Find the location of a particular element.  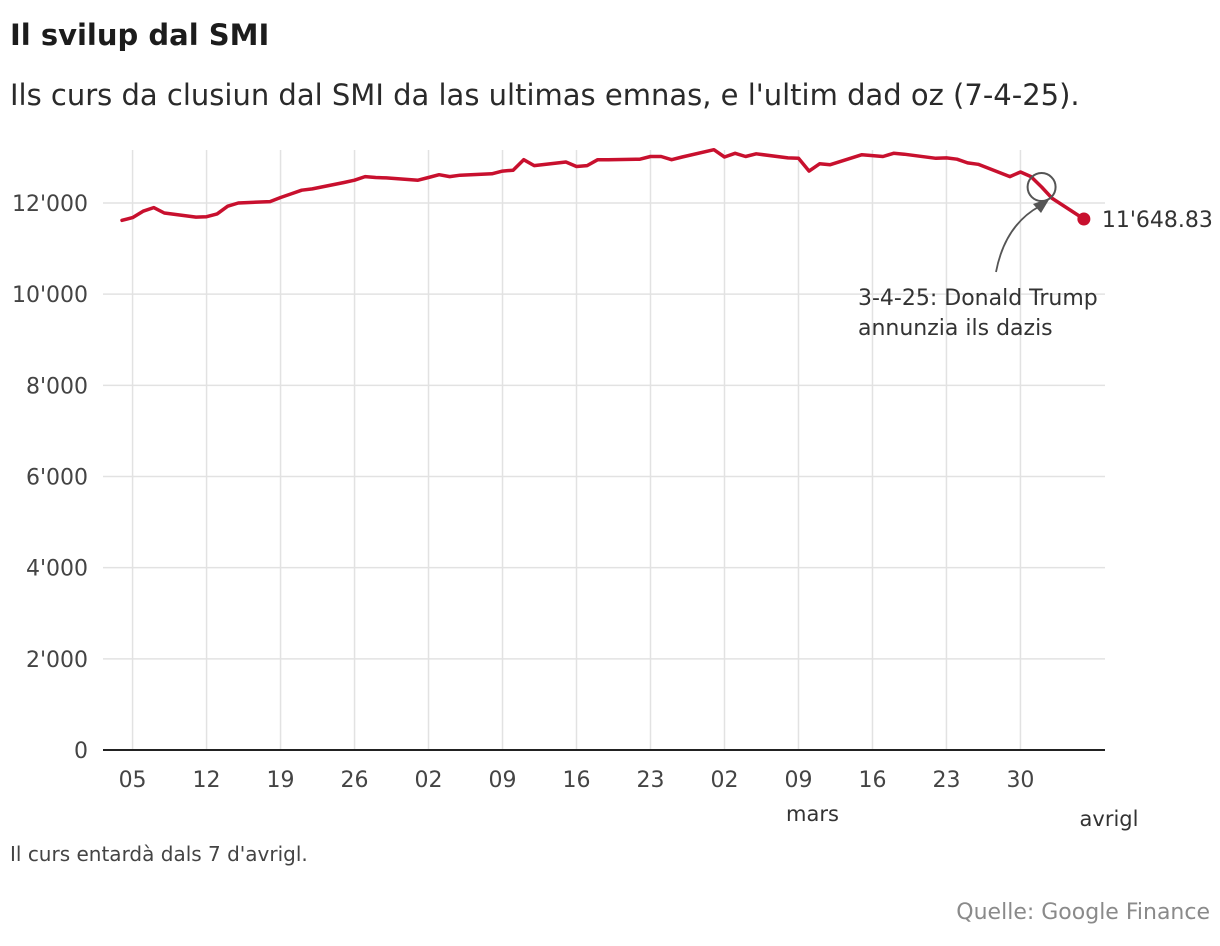

y-tick-label: 12'000 is located at coordinates (50, 204).